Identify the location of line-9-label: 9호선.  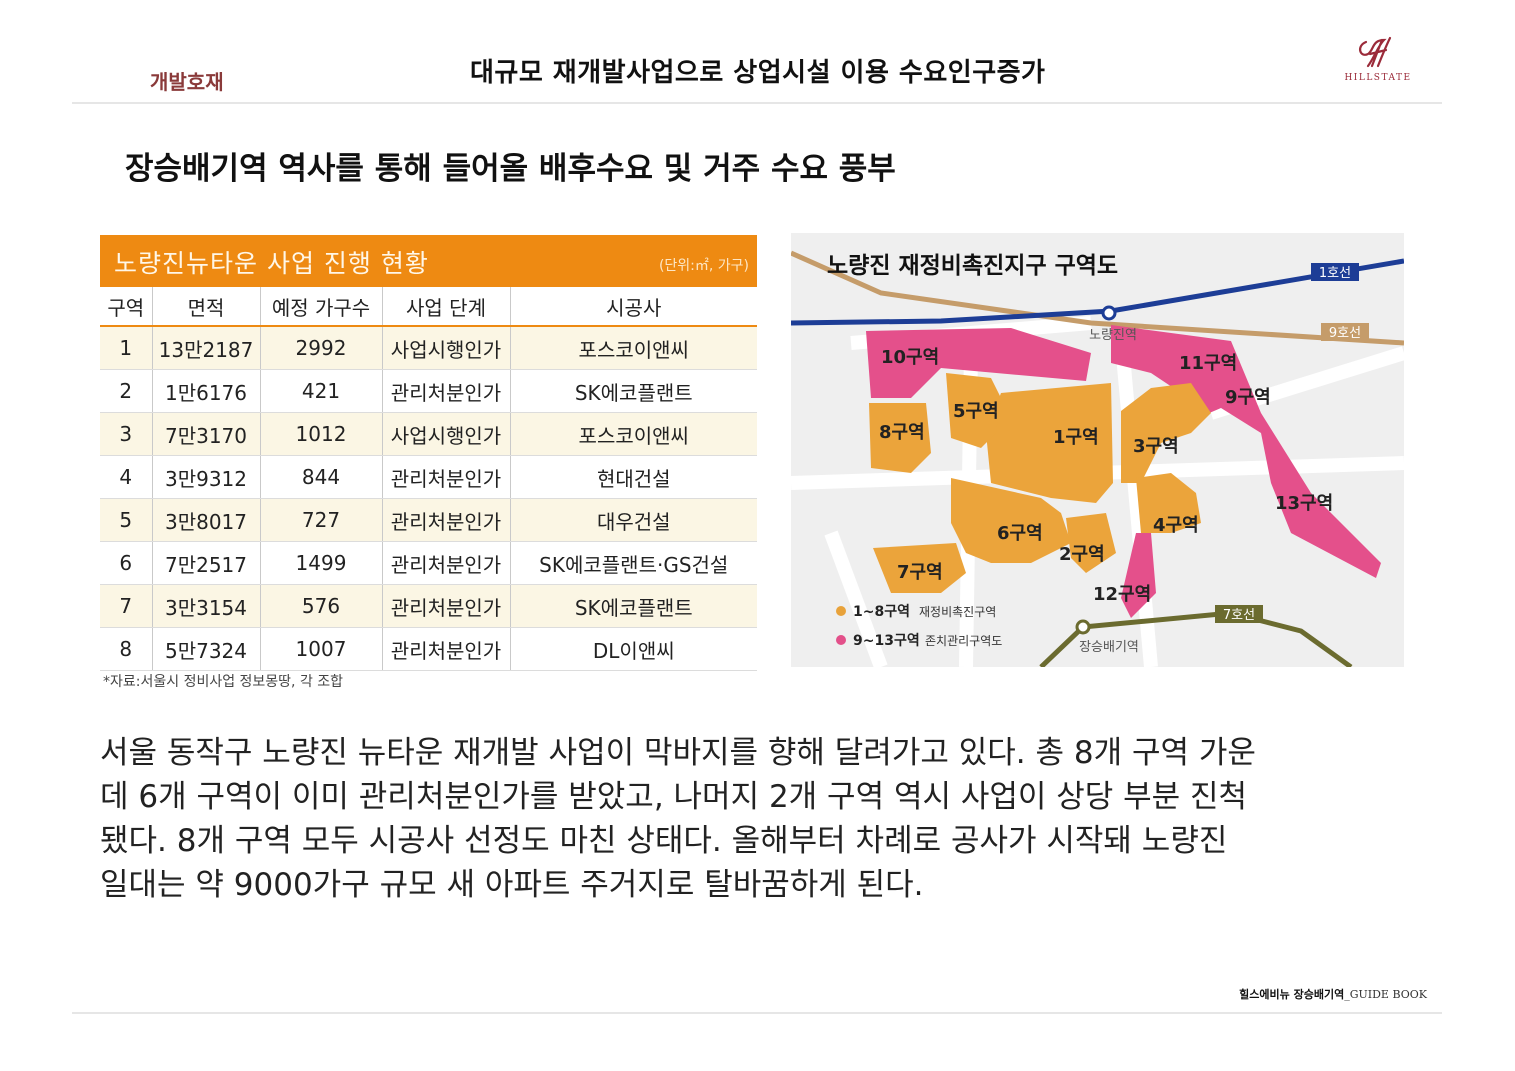
(1345, 333).